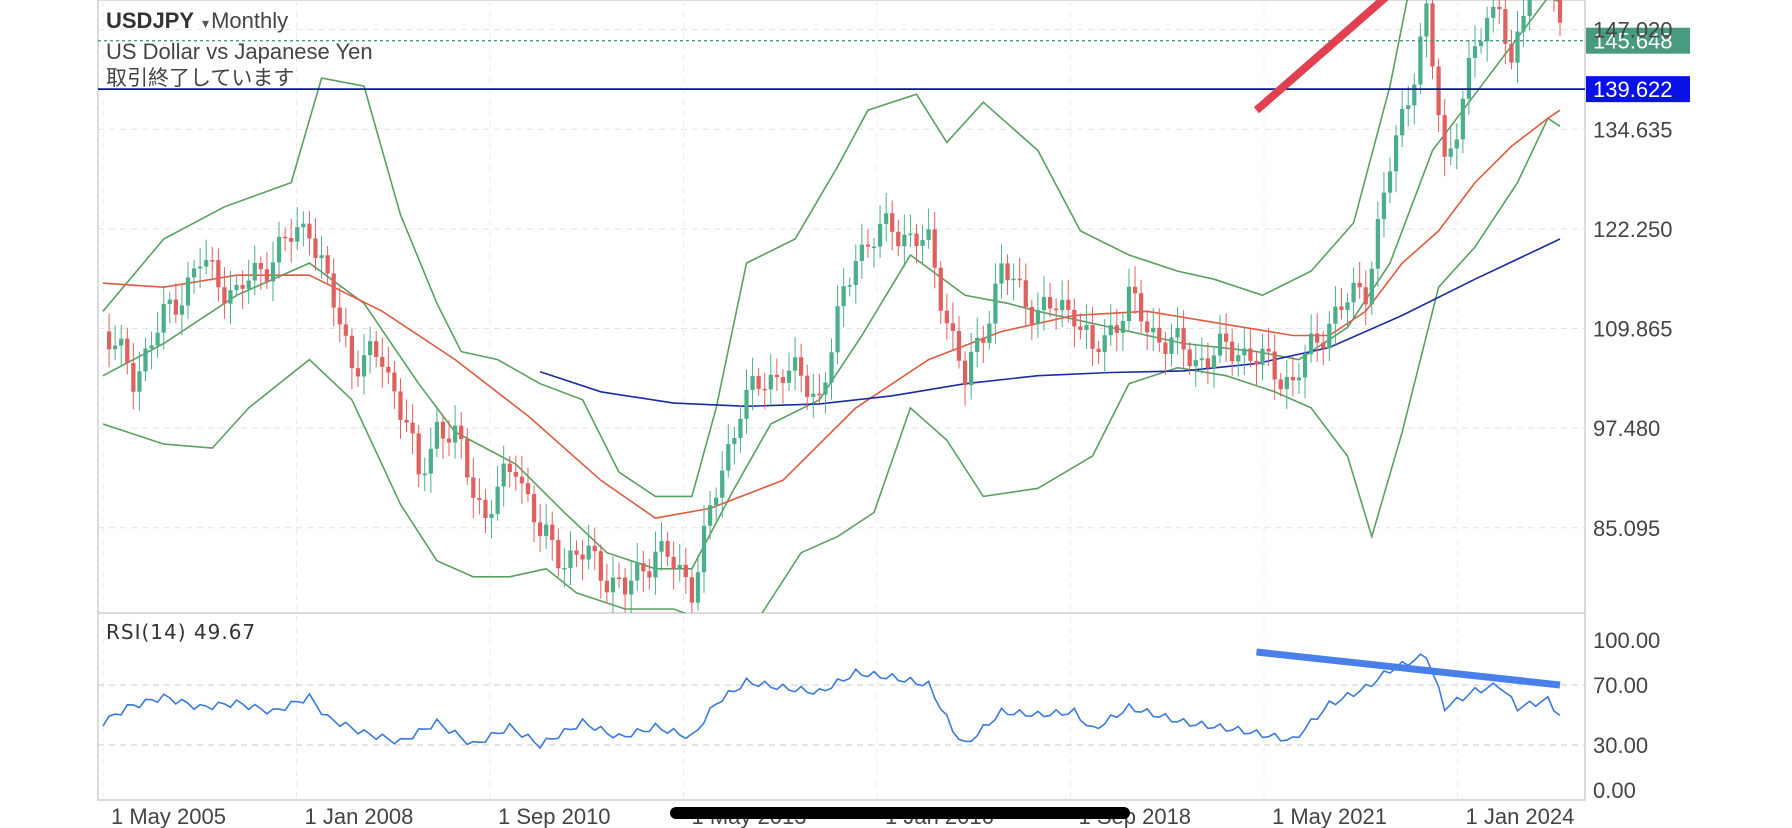 The width and height of the screenshot is (1792, 828). Describe the element at coordinates (1633, 229) in the screenshot. I see `price-tick-label: 122.250` at that location.